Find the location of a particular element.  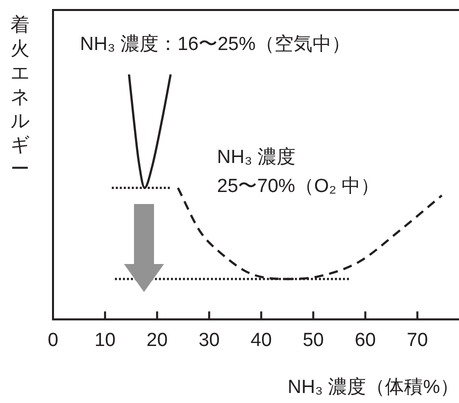

x-tick-label: 40 is located at coordinates (261, 341).